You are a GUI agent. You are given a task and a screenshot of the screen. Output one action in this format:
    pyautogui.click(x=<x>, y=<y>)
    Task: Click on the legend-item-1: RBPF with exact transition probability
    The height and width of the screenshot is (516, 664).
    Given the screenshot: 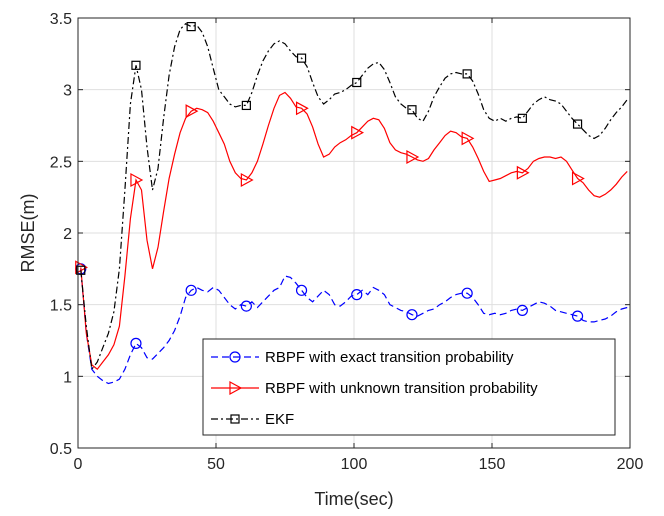 What is the action you would take?
    pyautogui.click(x=362, y=357)
    